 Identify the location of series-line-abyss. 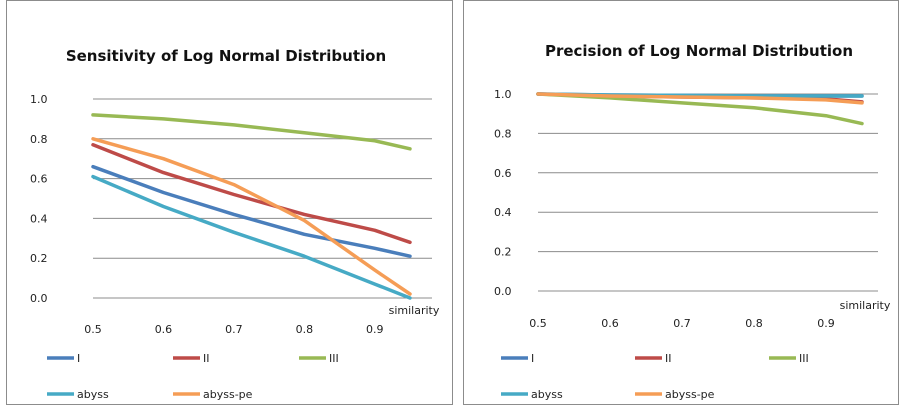
(251, 237).